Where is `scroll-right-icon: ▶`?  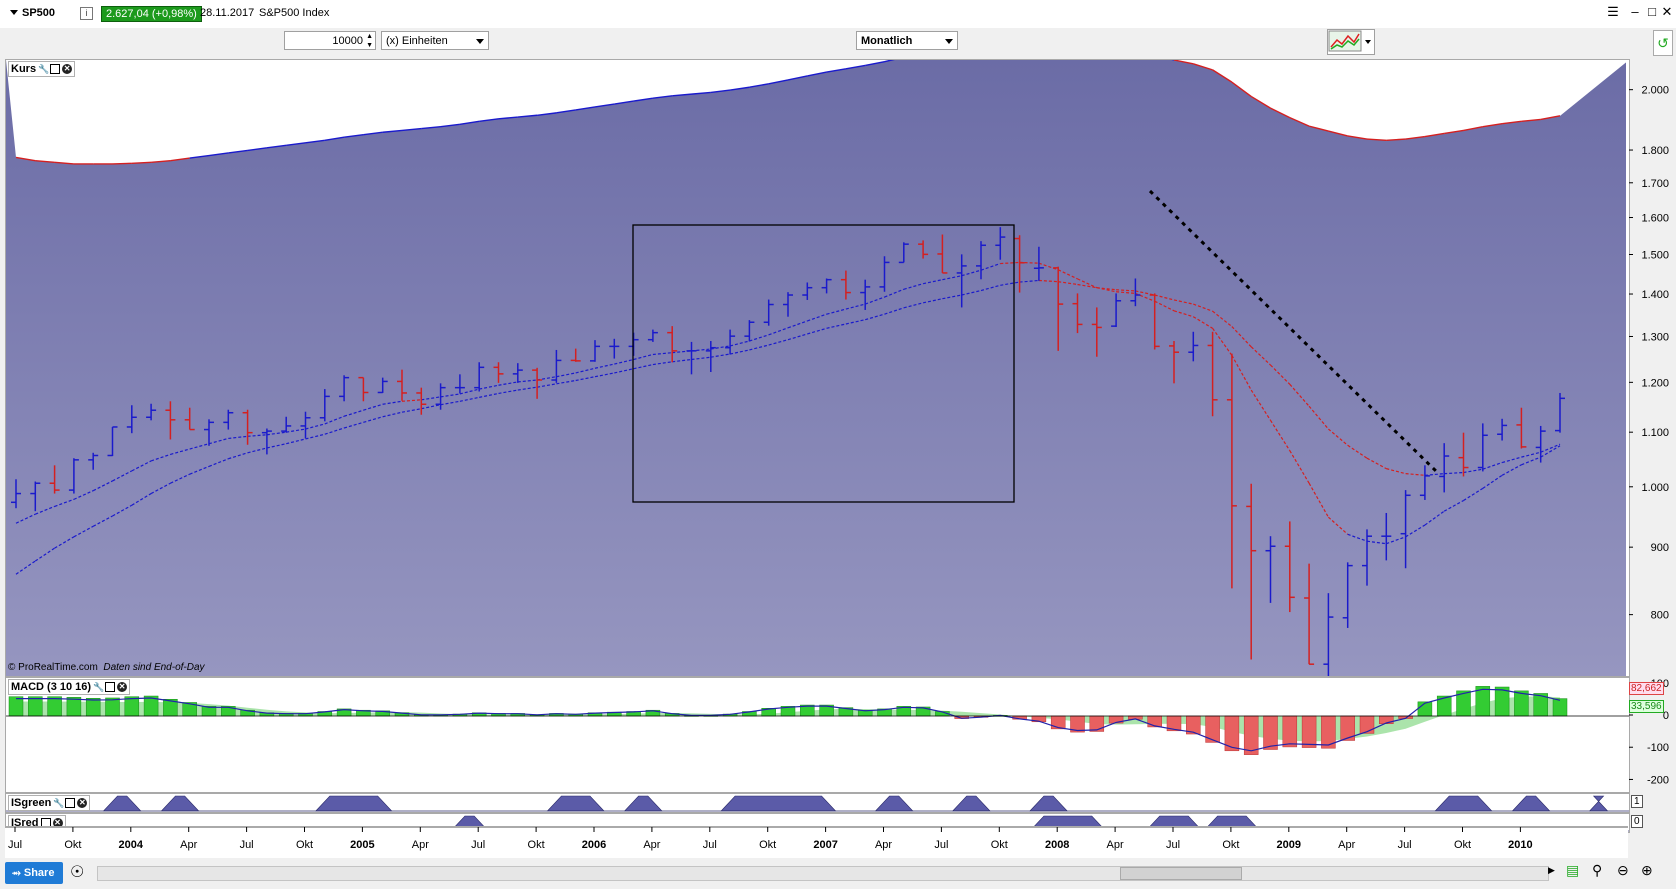 scroll-right-icon: ▶ is located at coordinates (1551, 870).